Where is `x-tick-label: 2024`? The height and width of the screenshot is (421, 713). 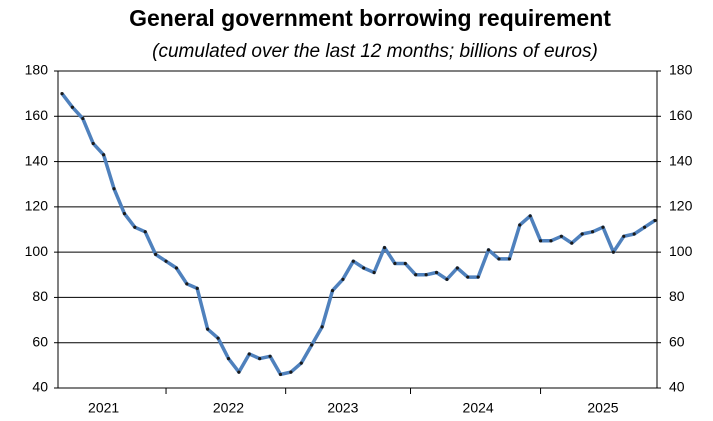 x-tick-label: 2024 is located at coordinates (478, 408).